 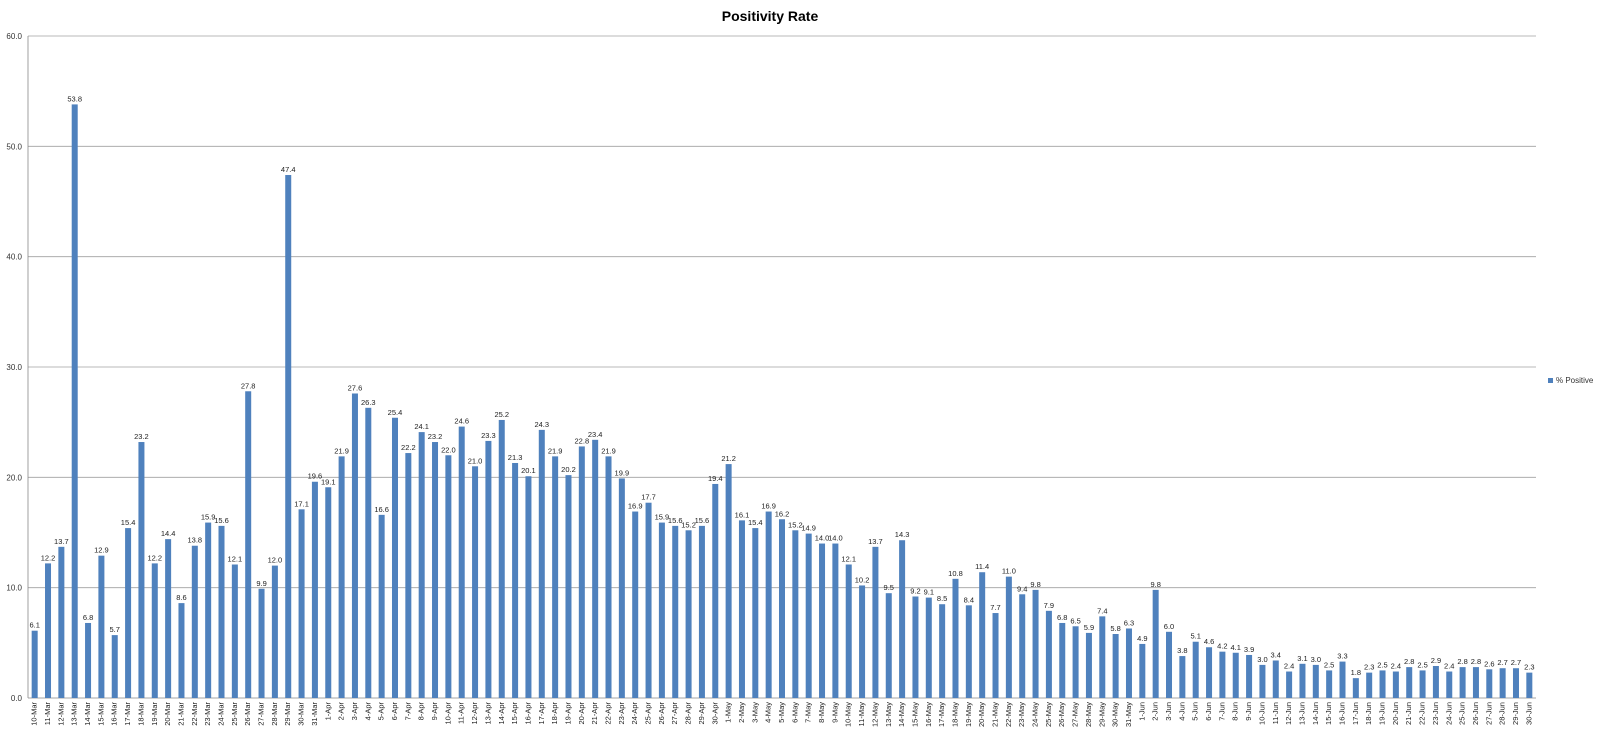 What do you see at coordinates (1115, 628) in the screenshot?
I see `data-label: 5.8` at bounding box center [1115, 628].